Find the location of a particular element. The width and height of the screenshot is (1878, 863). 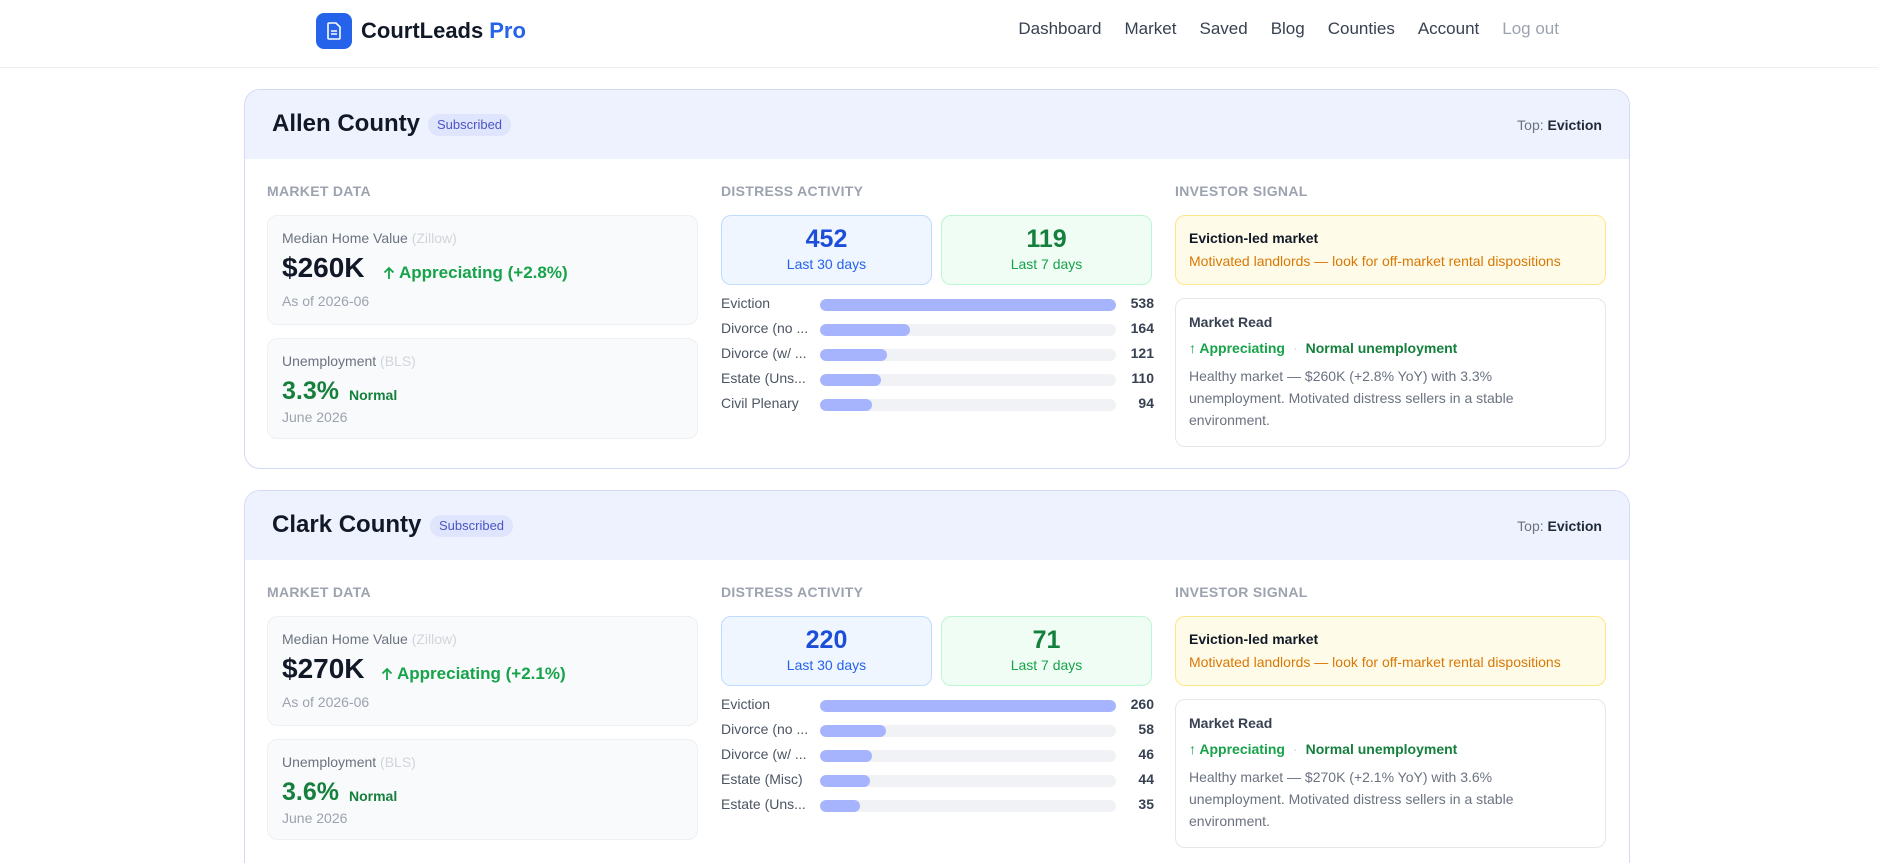

case-type-bar: Estate (Misc) 44 is located at coordinates (937, 779).